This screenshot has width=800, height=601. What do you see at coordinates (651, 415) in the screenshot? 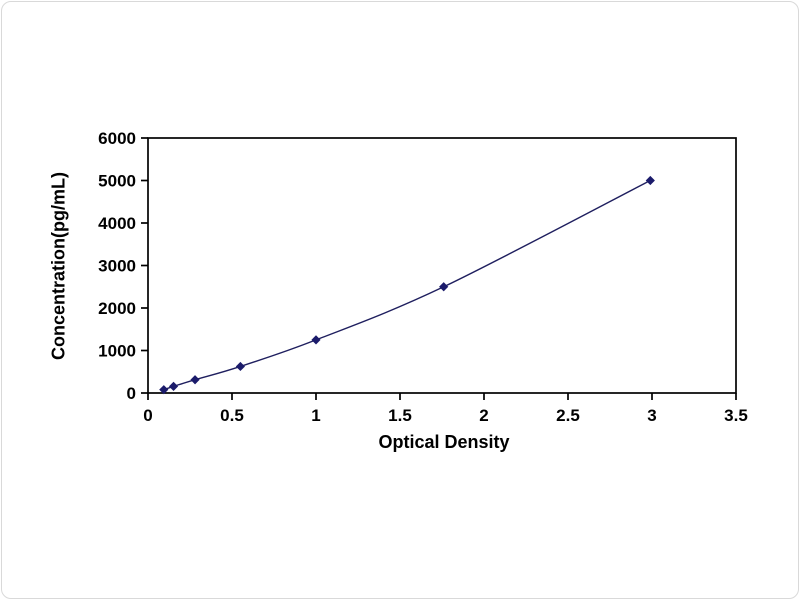
I see `x-tick-label: 3` at bounding box center [651, 415].